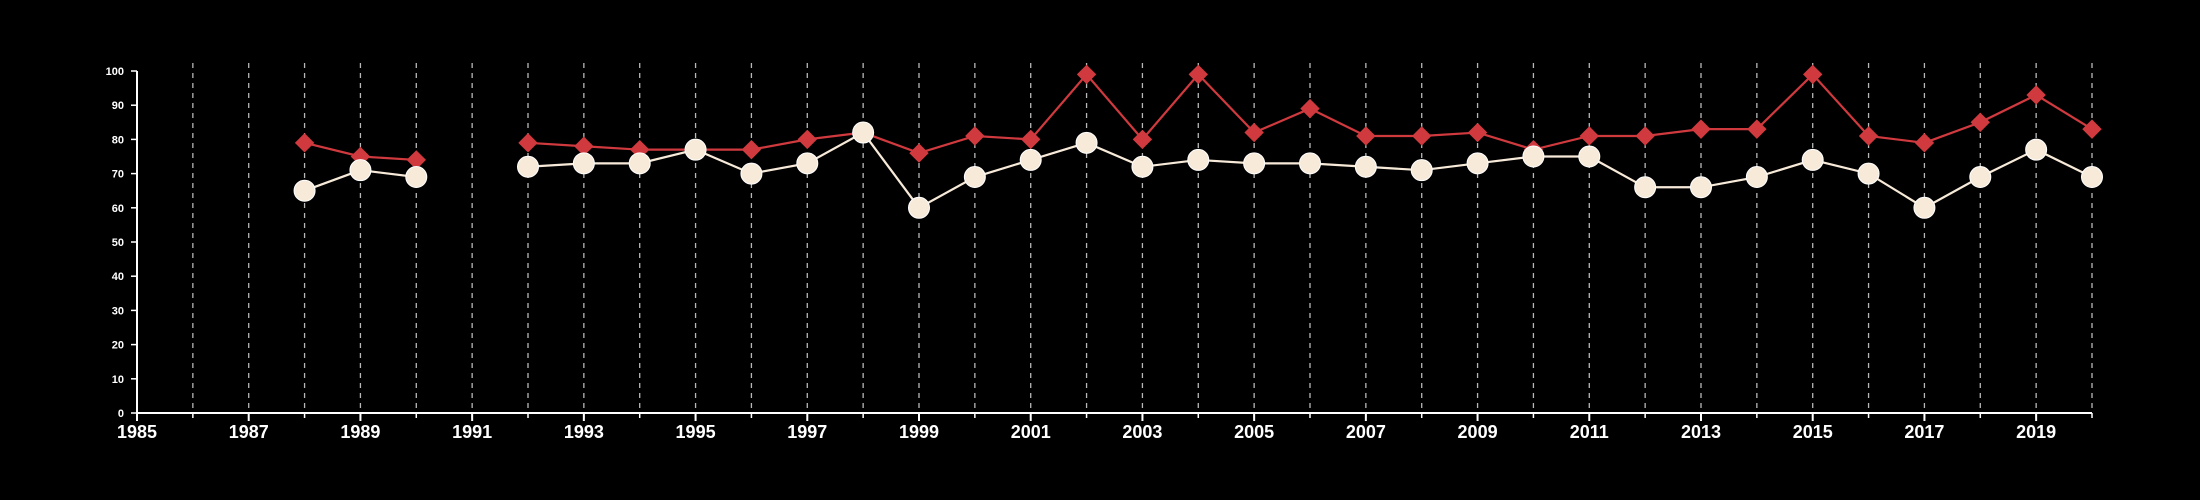 This screenshot has width=2200, height=500. What do you see at coordinates (118, 175) in the screenshot?
I see `y-tick-label: 70` at bounding box center [118, 175].